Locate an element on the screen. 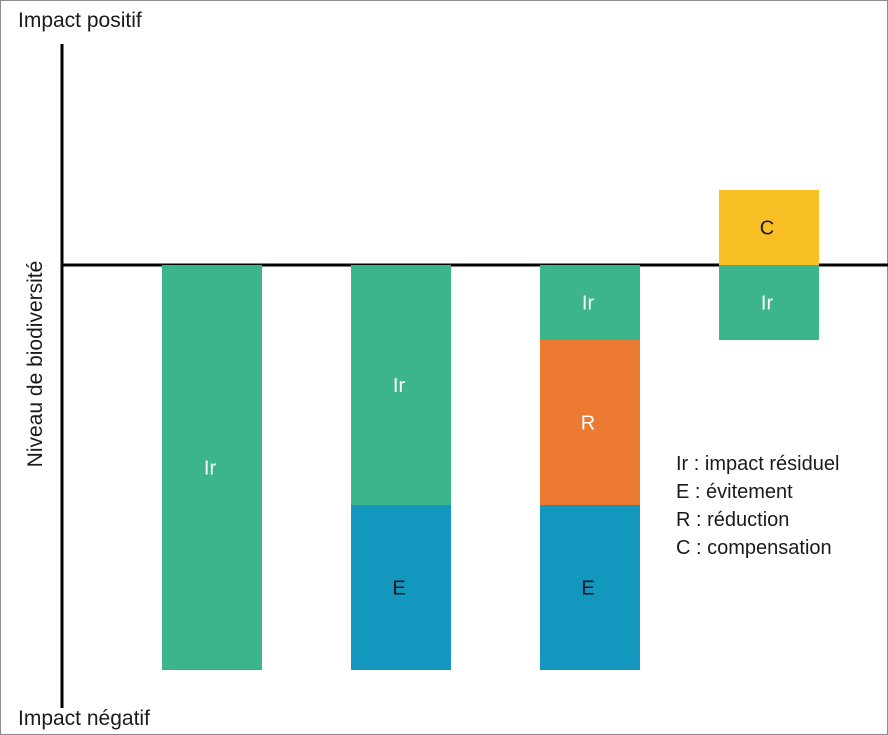  legend-item-e: E : évitement is located at coordinates (734, 492).